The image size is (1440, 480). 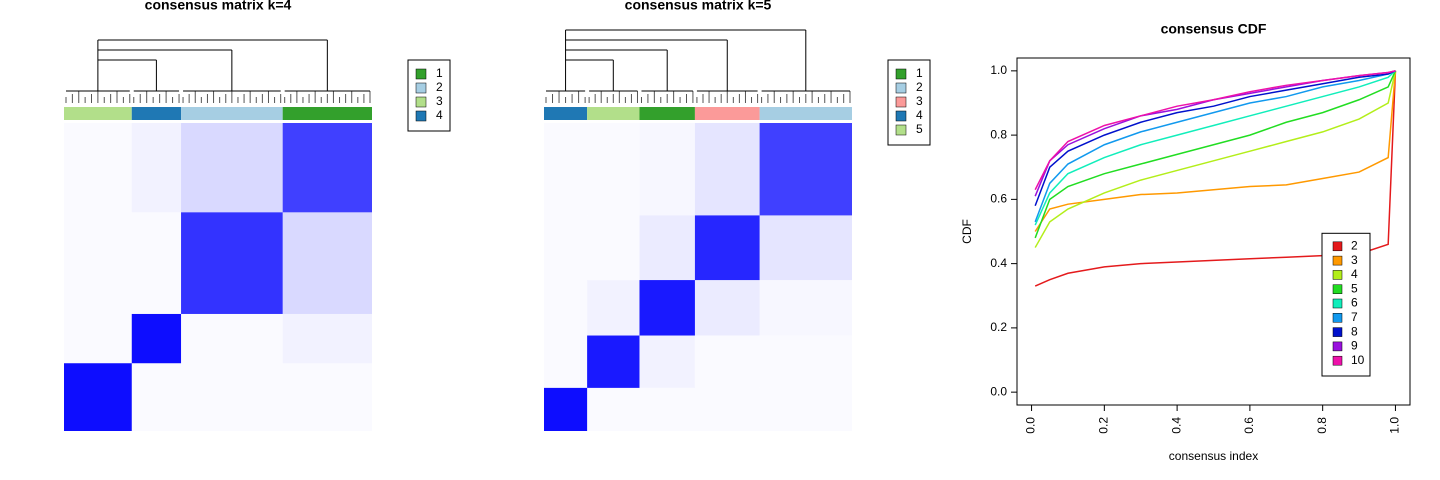 What do you see at coordinates (998, 263) in the screenshot?
I see `y-tick-label: 0.4` at bounding box center [998, 263].